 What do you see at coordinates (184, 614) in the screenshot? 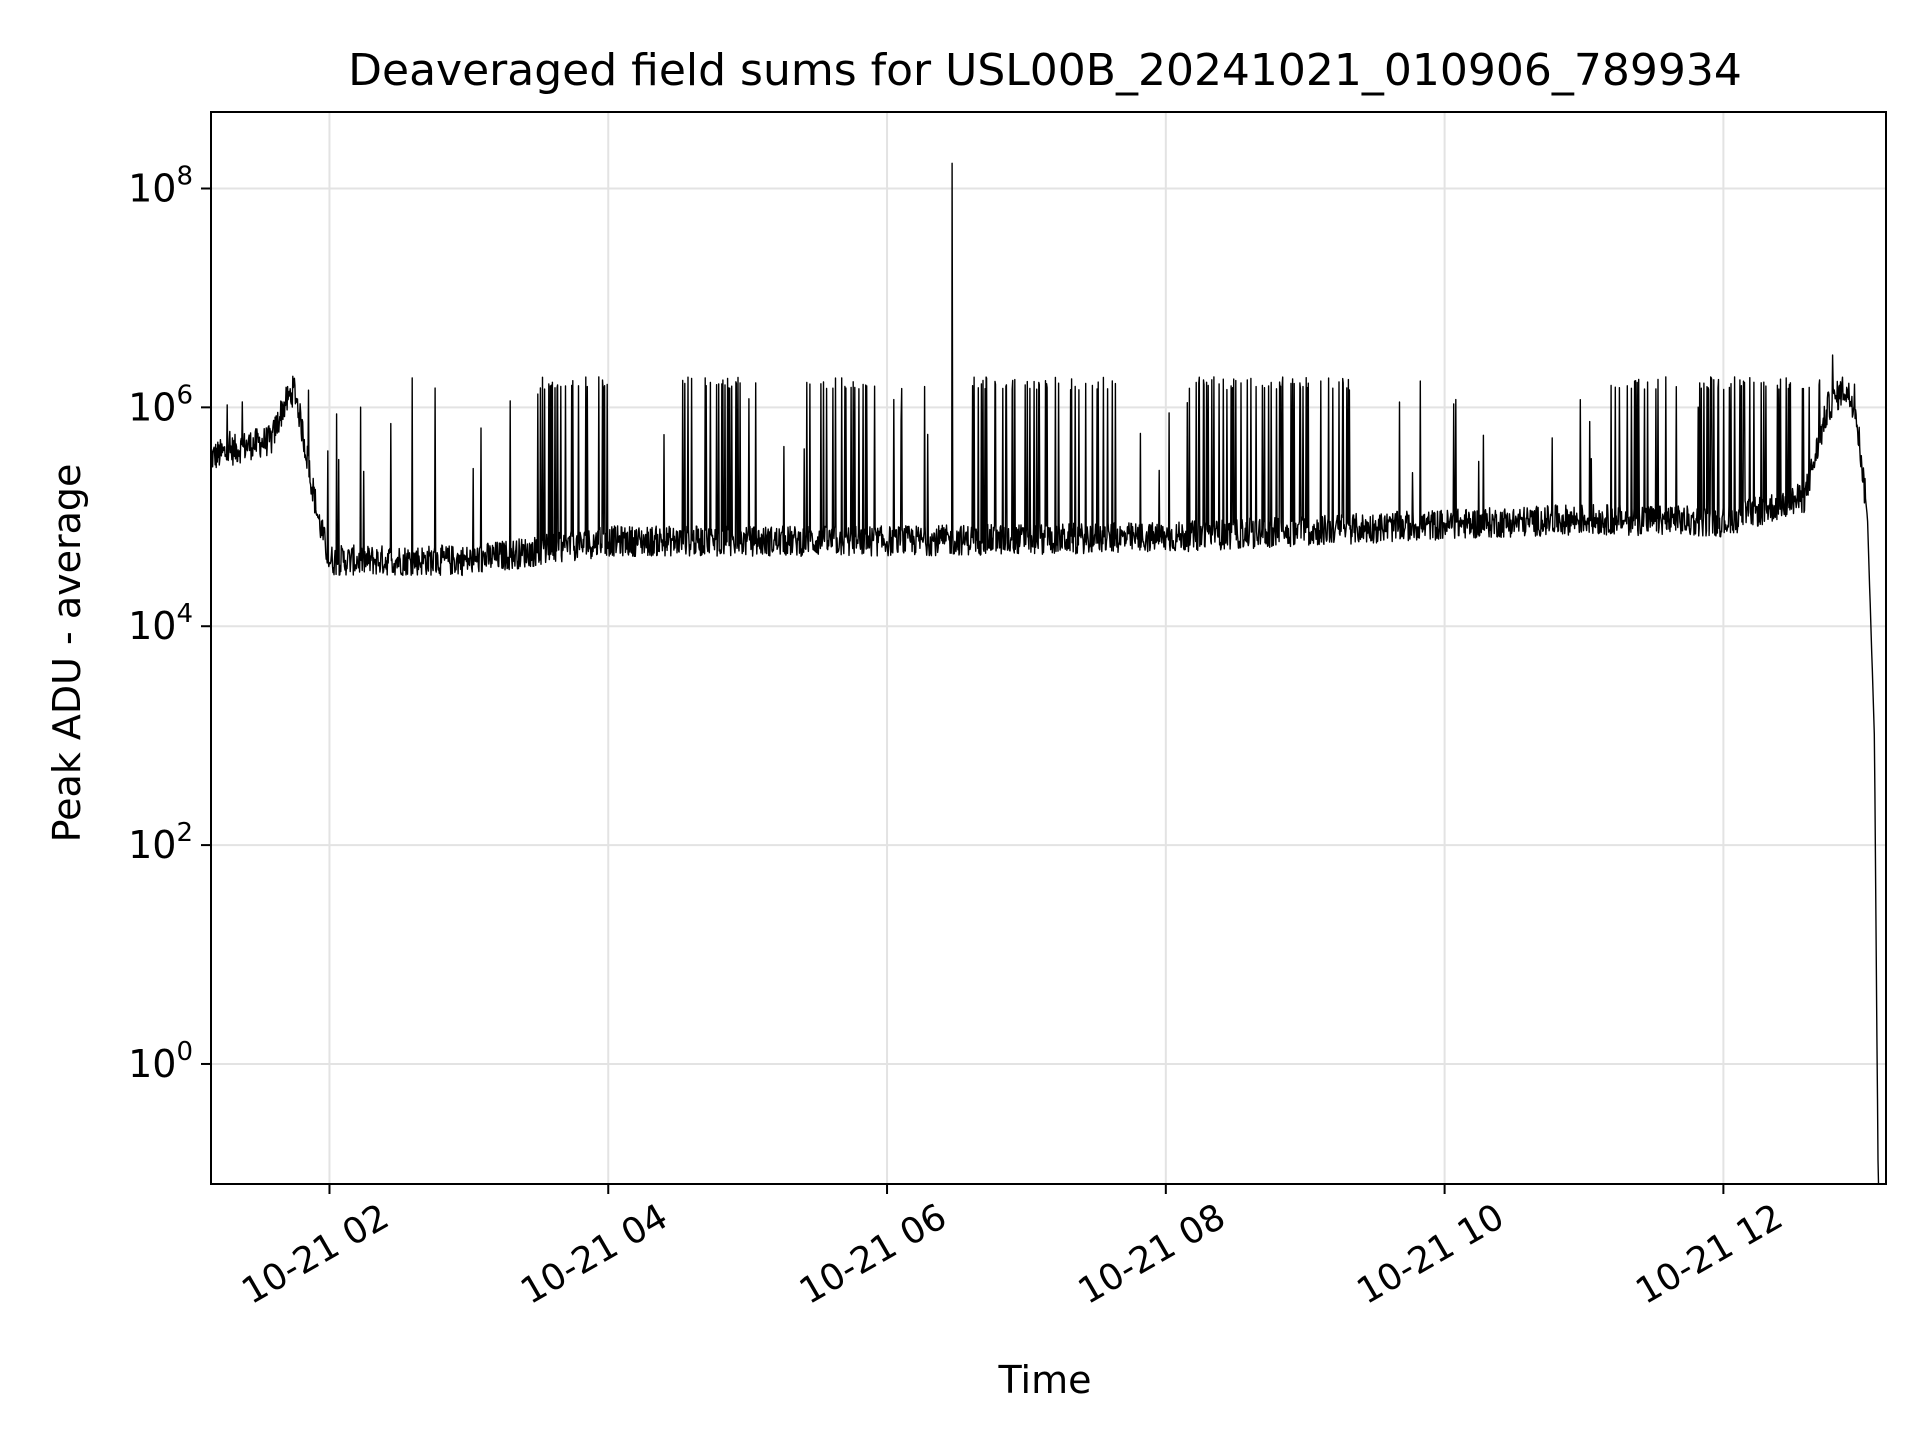
I see `y-tick-exponent: 4` at bounding box center [184, 614].